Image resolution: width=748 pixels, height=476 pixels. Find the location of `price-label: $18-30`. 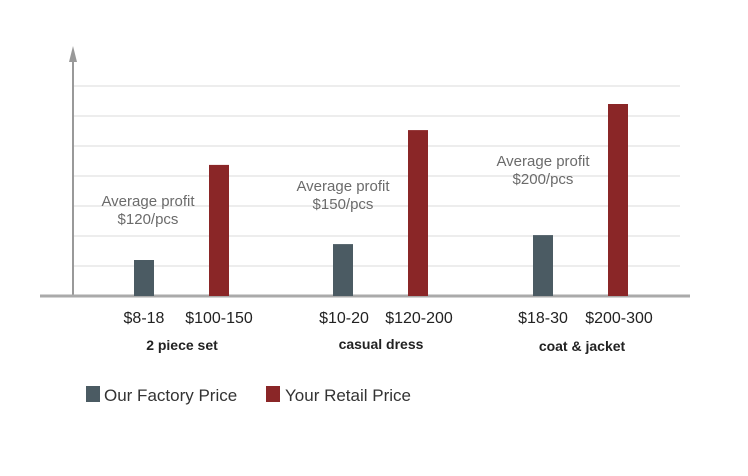

price-label: $18-30 is located at coordinates (543, 318).